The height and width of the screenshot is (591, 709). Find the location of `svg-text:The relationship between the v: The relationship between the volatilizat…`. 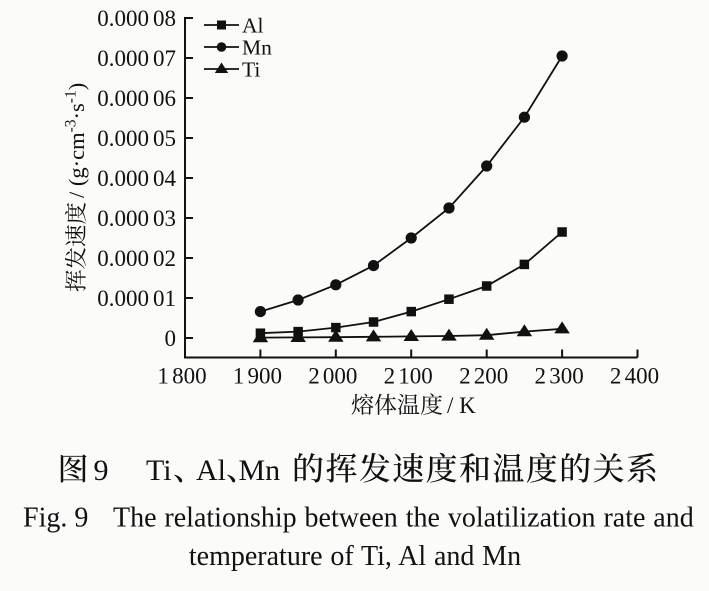

svg-text:The relationship between the v: The relationship between the volatilizat… is located at coordinates (403, 518).